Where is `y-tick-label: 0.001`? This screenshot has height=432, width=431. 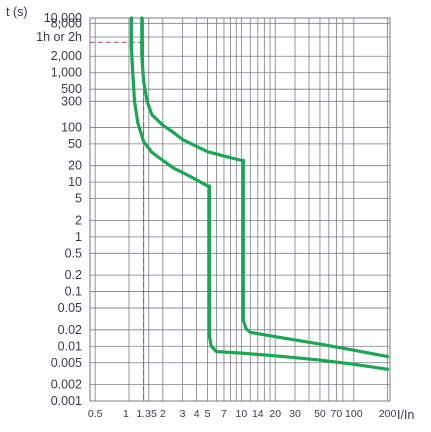 y-tick-label: 0.001 is located at coordinates (66, 401).